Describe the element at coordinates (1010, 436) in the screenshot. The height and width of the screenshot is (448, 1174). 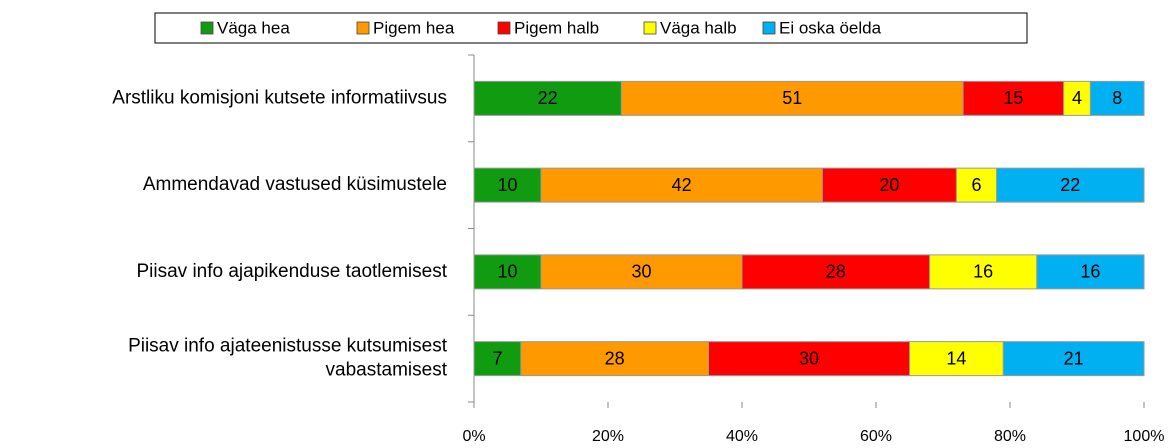
I see `x-tick-label: 80%` at that location.